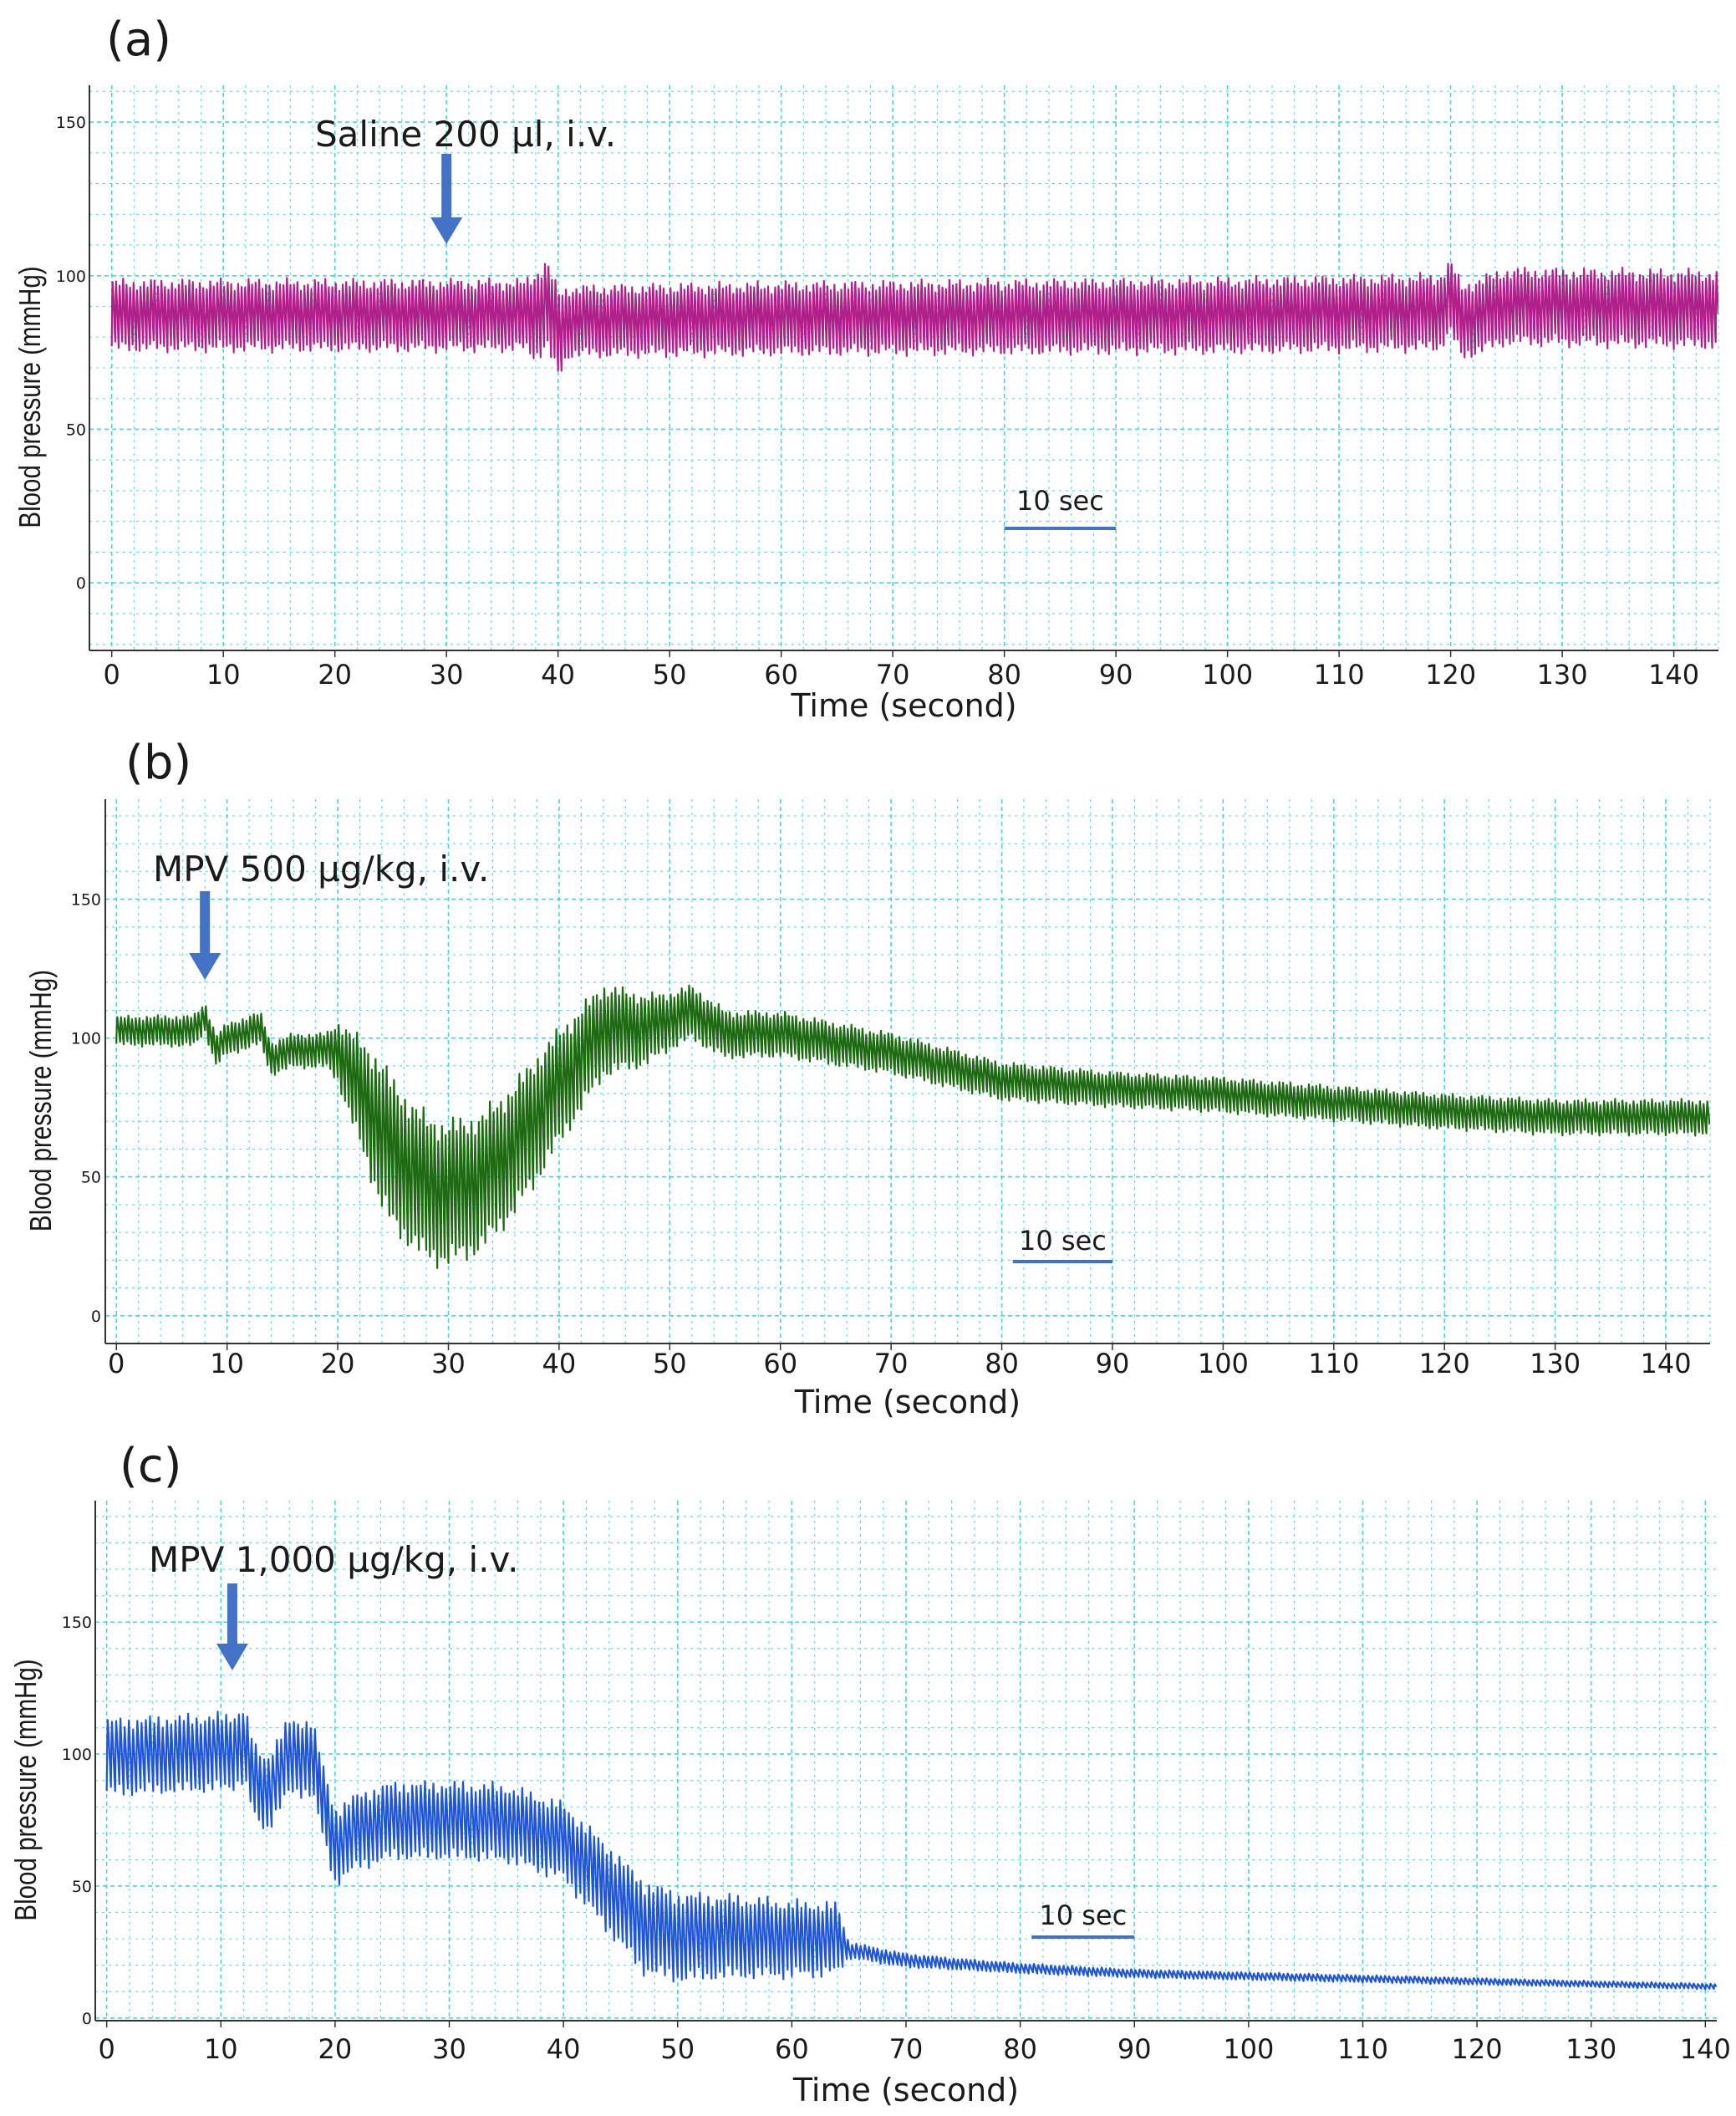 The image size is (1736, 2116). Describe the element at coordinates (150, 1466) in the screenshot. I see `panel-label: (c)` at that location.